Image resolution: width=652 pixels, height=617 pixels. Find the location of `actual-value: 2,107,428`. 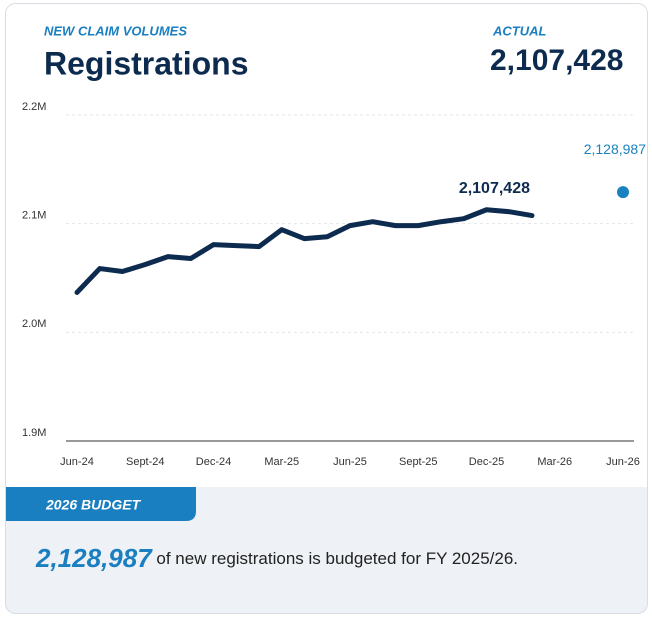

actual-value: 2,107,428 is located at coordinates (556, 60).